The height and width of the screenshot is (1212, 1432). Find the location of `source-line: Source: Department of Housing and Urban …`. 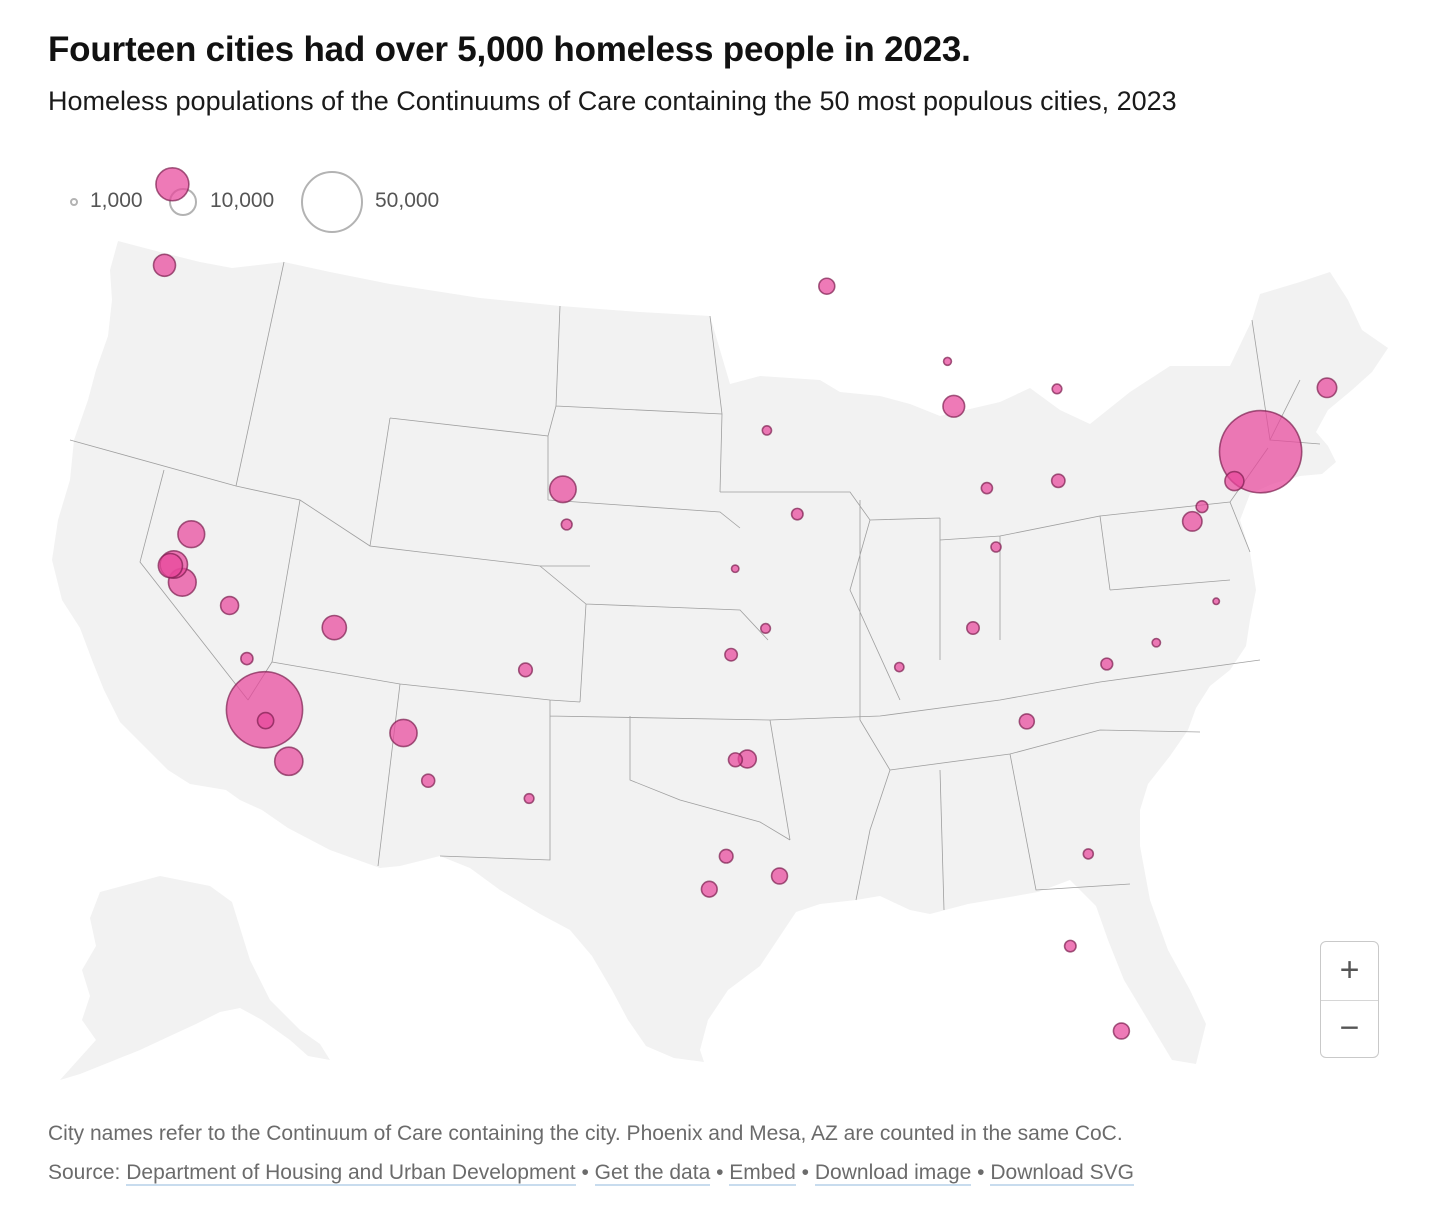

source-line: Source: Department of Housing and Urban … is located at coordinates (591, 1173).